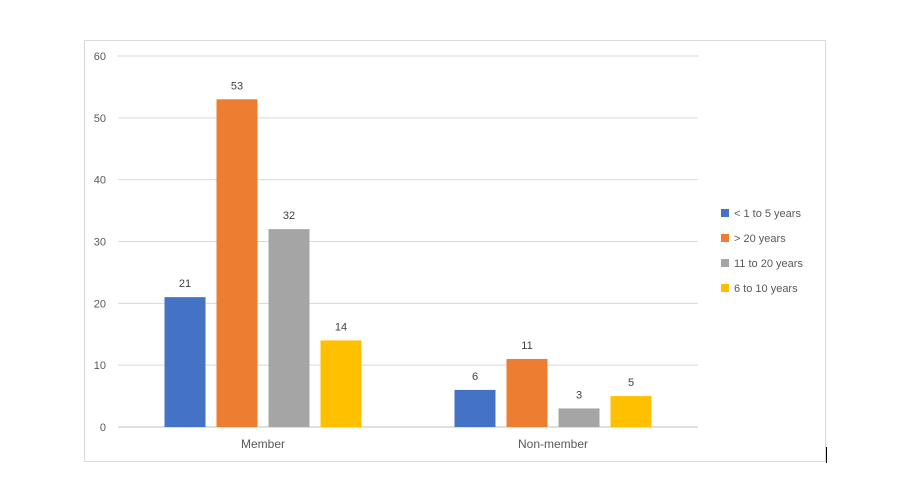  I want to click on y-axis-tick-labels: 0 10 20 30 40 50 60, so click(100, 242).